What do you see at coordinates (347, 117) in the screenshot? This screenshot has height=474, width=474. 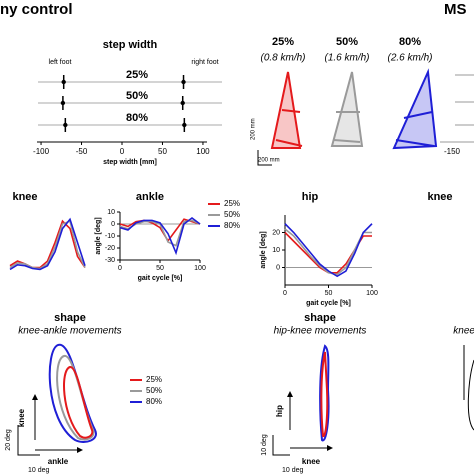 I see `stick-figures` at bounding box center [347, 117].